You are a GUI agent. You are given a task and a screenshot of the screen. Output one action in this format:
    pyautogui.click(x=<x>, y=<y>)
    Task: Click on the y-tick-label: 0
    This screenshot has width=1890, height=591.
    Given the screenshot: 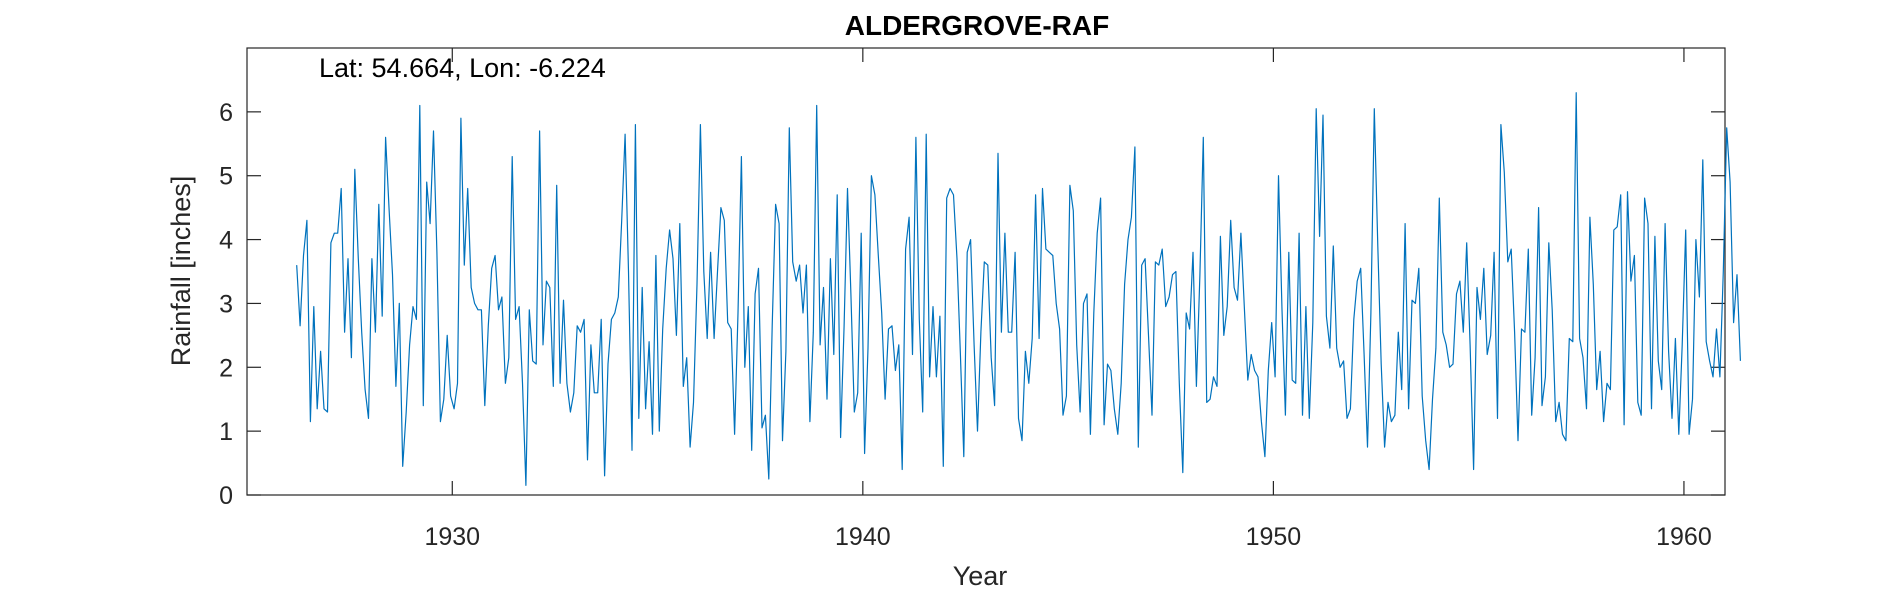 What is the action you would take?
    pyautogui.click(x=226, y=496)
    